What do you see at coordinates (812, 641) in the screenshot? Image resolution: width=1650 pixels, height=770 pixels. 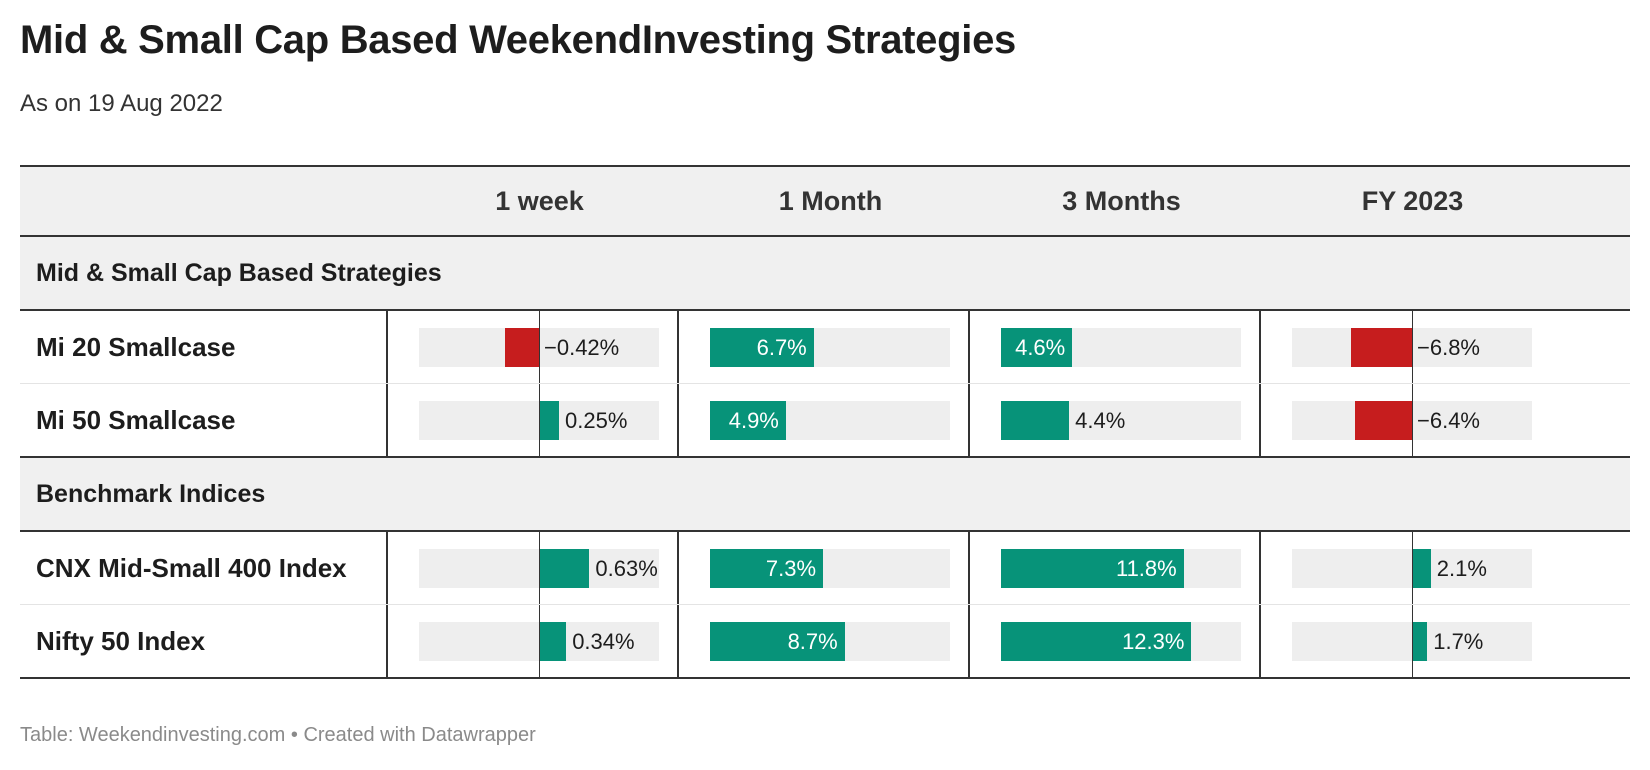 I see `value-label: 8.7%` at bounding box center [812, 641].